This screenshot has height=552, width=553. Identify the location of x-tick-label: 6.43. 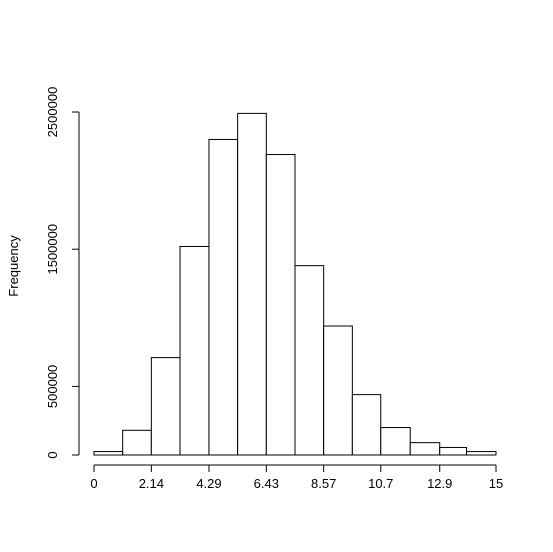
(266, 483).